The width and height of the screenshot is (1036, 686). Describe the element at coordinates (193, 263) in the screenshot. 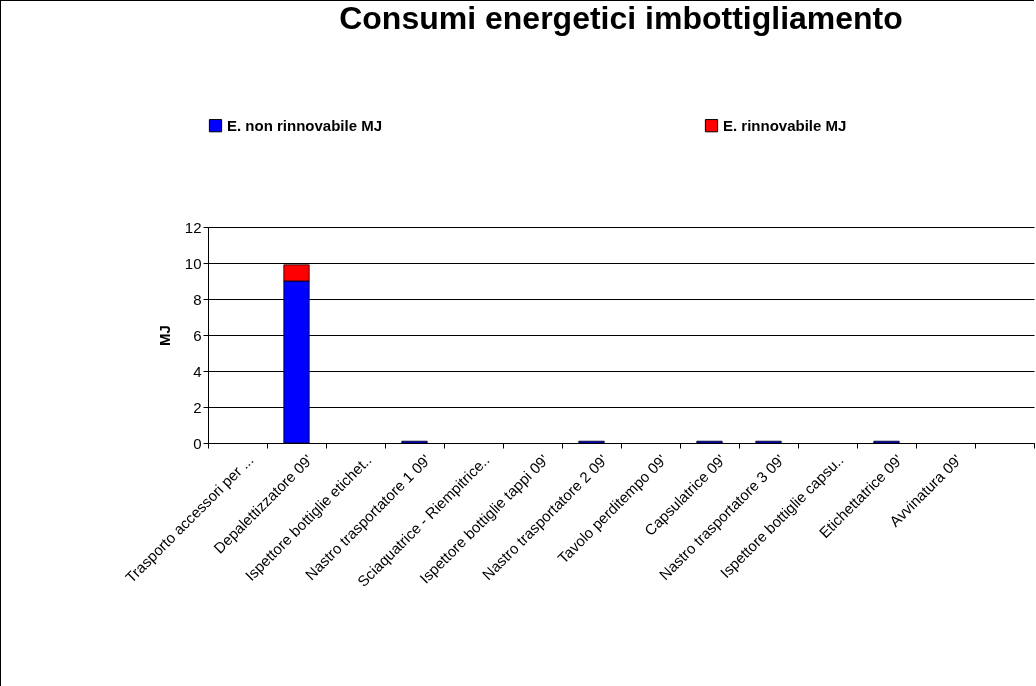

I see `y-tick-label: 10` at that location.